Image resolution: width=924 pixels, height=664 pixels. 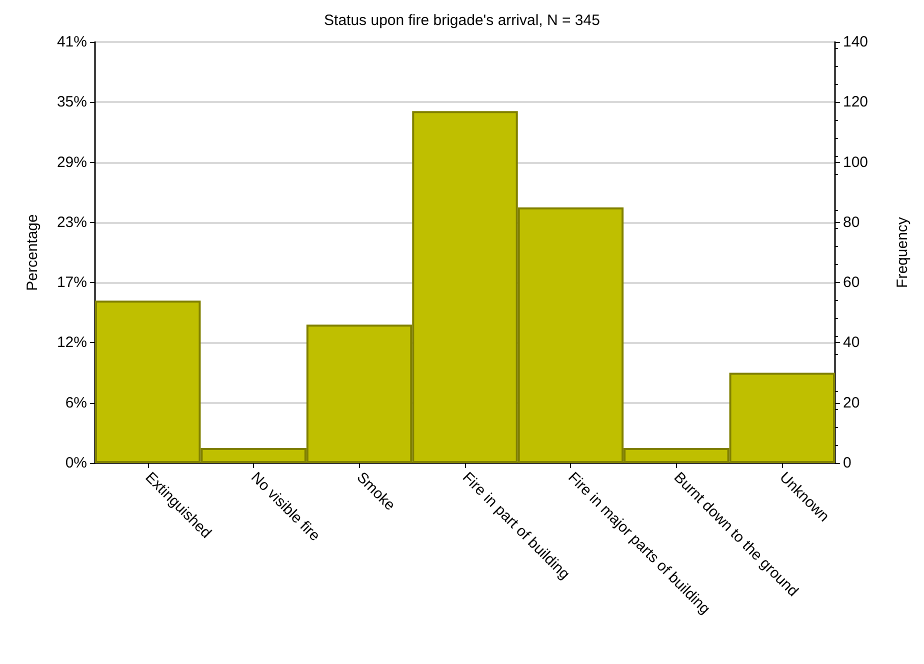 I want to click on y2-tick-label: 140, so click(x=855, y=42).